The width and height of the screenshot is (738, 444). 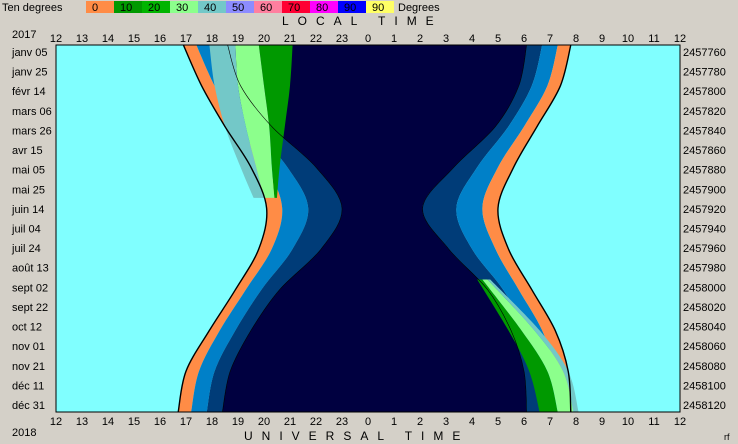 I want to click on jd-tick-label: 2458080, so click(x=704, y=367).